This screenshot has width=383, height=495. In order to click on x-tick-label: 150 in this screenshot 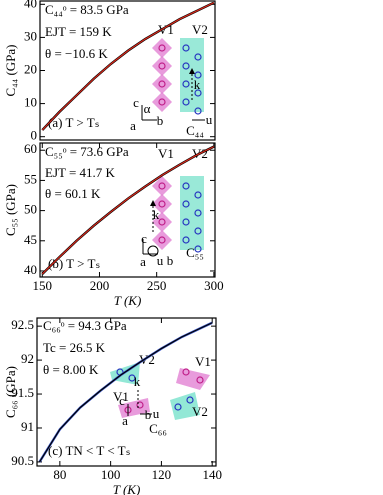, I will do `click(43, 285)`.